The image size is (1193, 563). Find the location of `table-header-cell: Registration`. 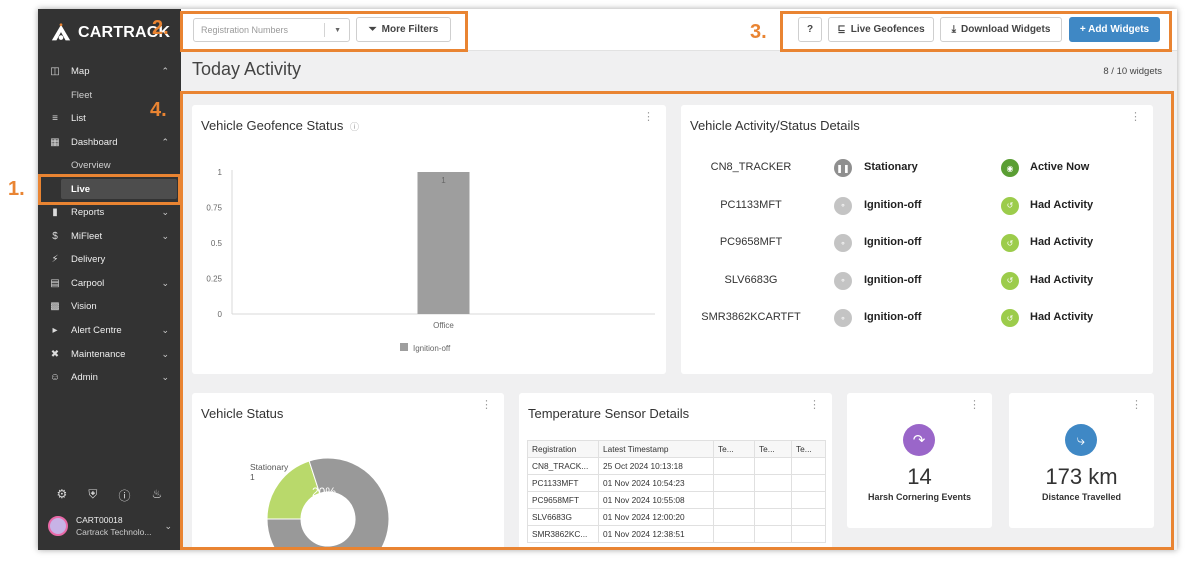

table-header-cell: Registration is located at coordinates (563, 449).